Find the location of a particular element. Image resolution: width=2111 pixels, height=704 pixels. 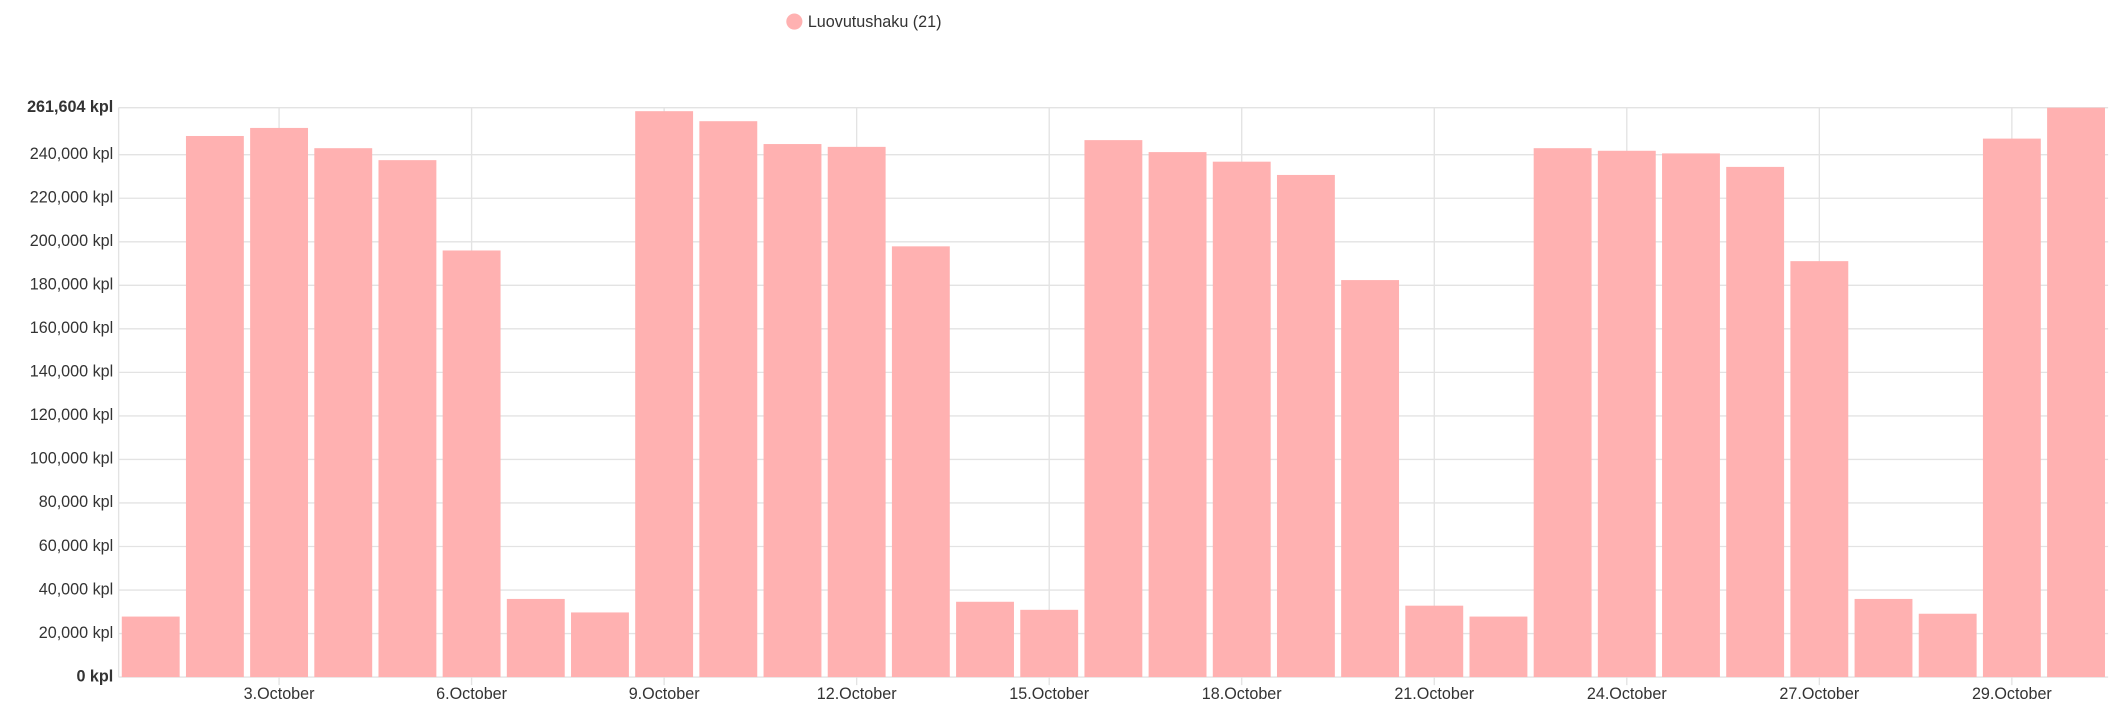

legend-label: Luovutushaku (21) is located at coordinates (875, 22).